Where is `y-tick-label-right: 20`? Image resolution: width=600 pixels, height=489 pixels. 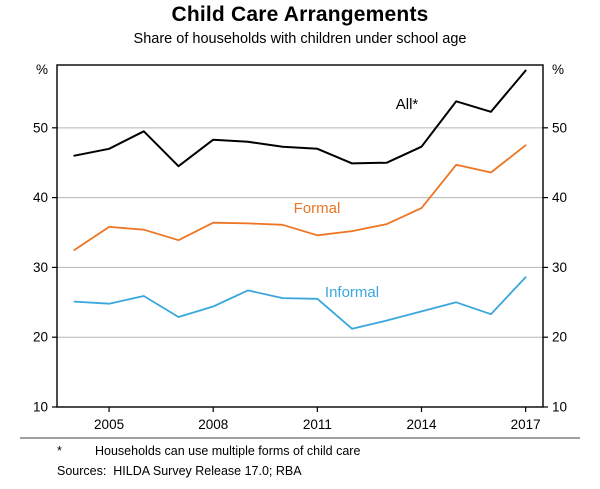
y-tick-label-right: 20 is located at coordinates (559, 337).